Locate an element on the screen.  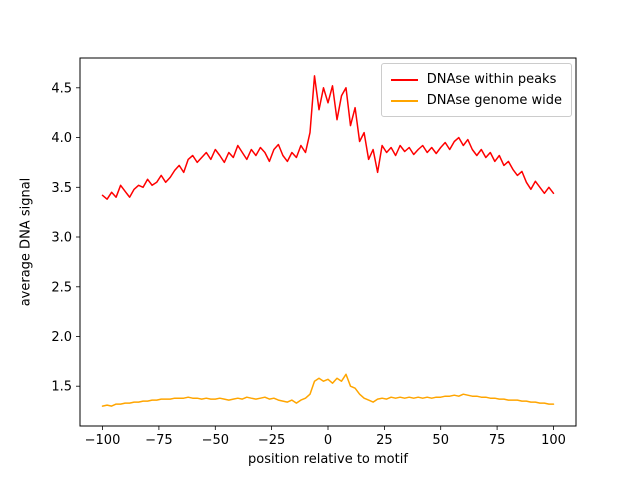
x-tick-label: 75 is located at coordinates (497, 440).